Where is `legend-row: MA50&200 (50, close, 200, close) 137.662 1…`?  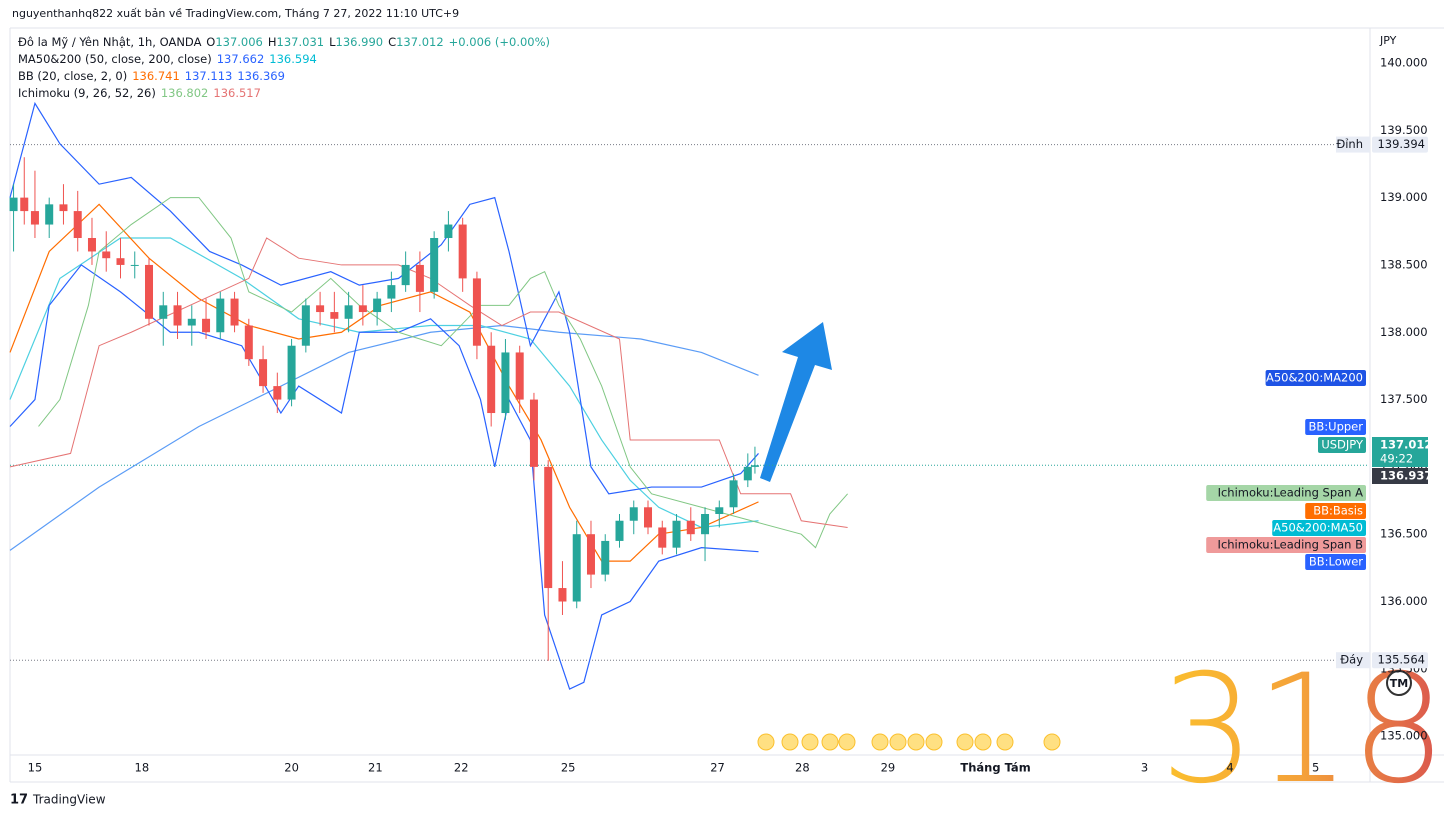
legend-row: MA50&200 (50, close, 200, close) 137.662 1… is located at coordinates (167, 59).